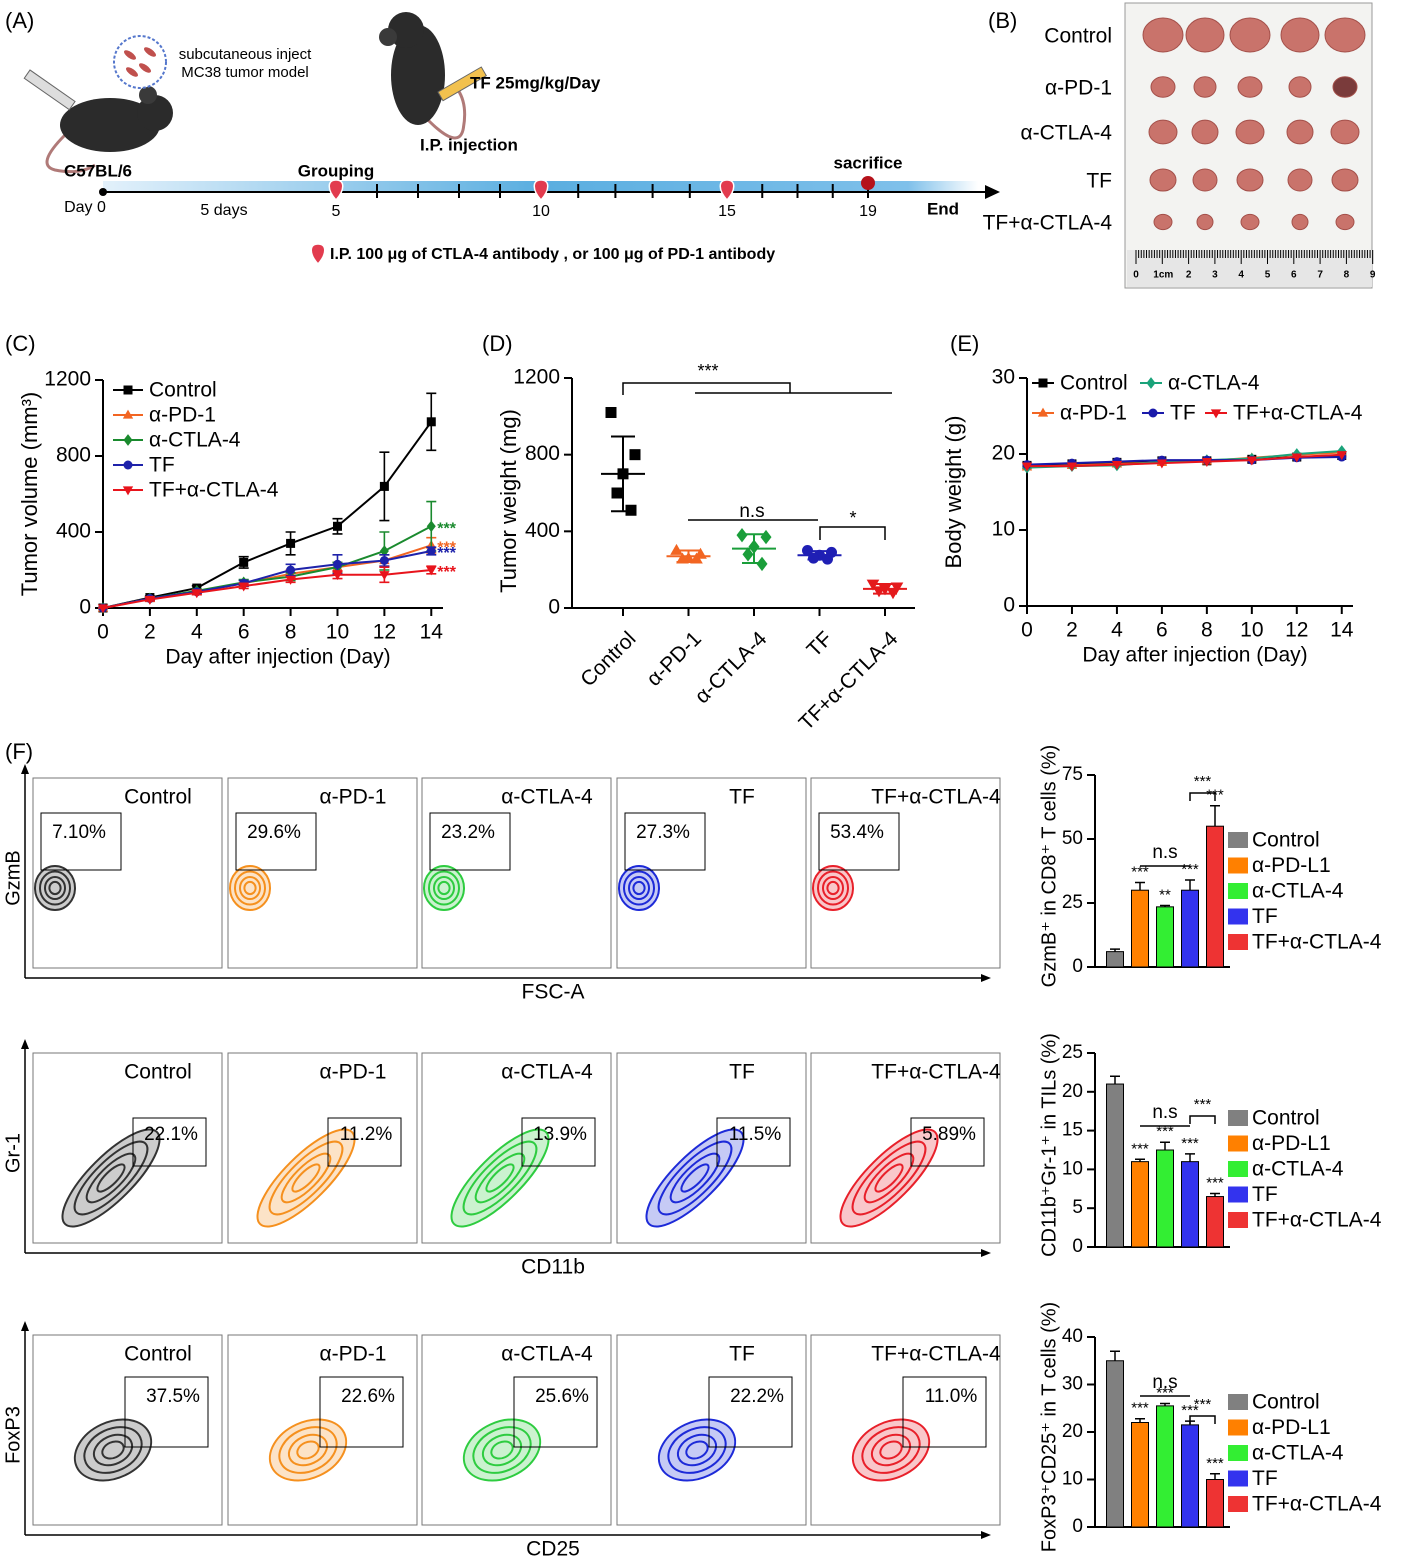 This screenshot has height=1560, width=1403. What do you see at coordinates (353, 797) in the screenshot?
I see `group-label: α-PD-1` at bounding box center [353, 797].